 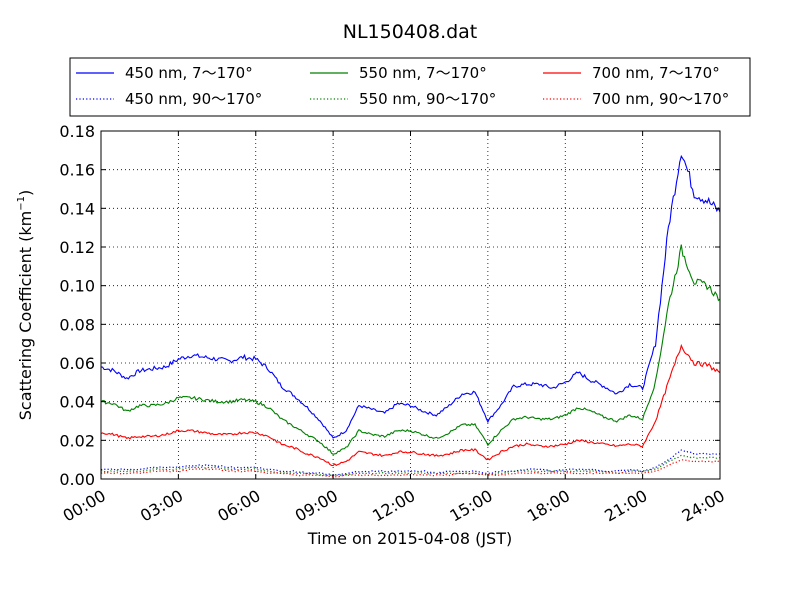 What do you see at coordinates (77, 324) in the screenshot?
I see `y-tick-label: 0.08` at bounding box center [77, 324].